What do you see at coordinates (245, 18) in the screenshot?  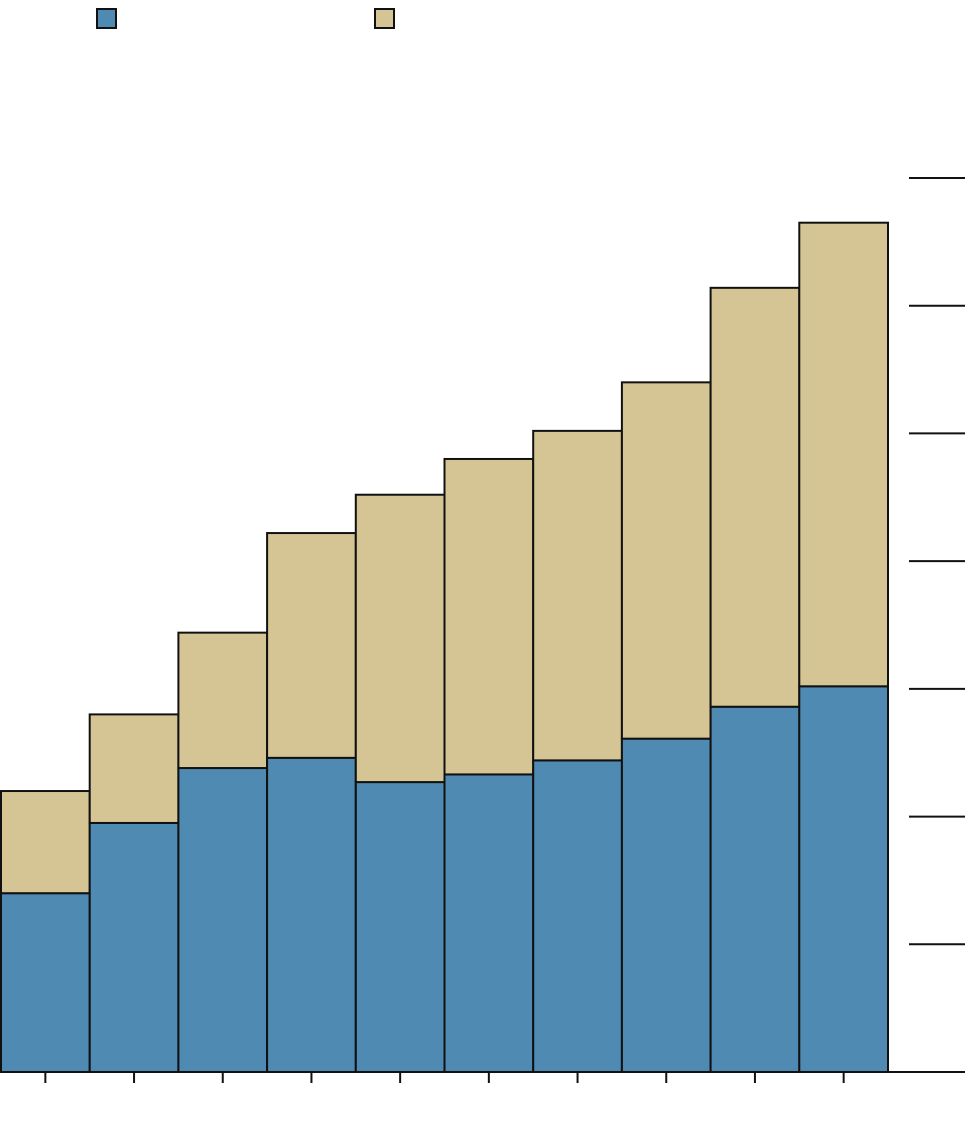 I see `legend` at bounding box center [245, 18].